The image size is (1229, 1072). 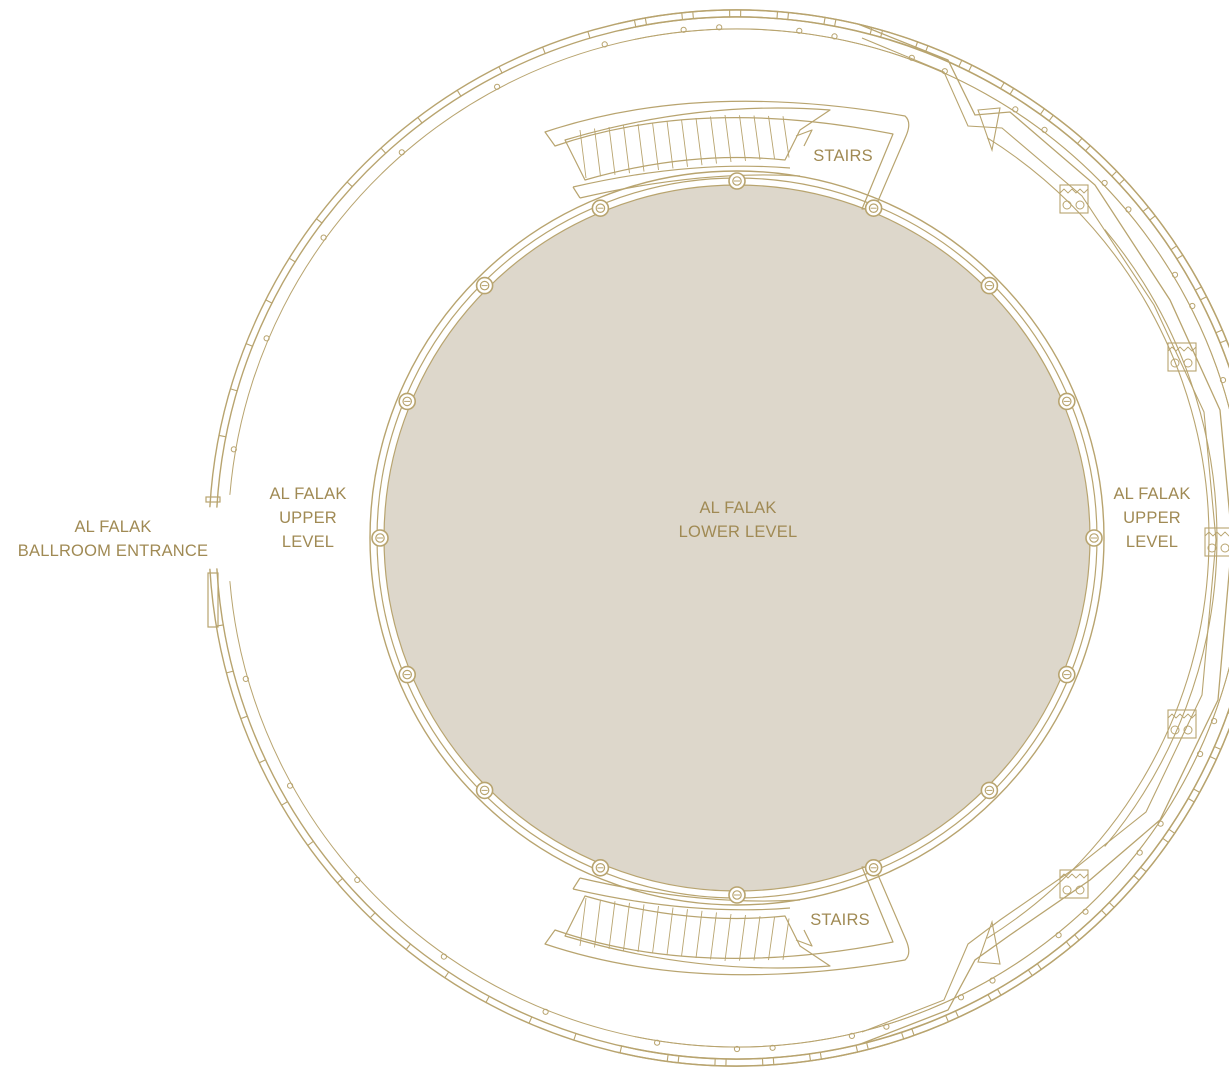 What do you see at coordinates (690, 889) in the screenshot?
I see `stair-landing-line` at bounding box center [690, 889].